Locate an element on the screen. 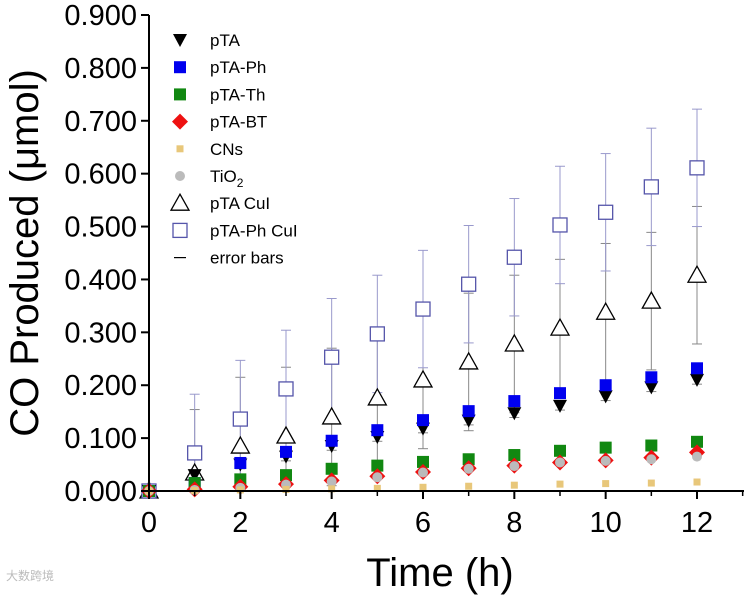  legend-label: pTA is located at coordinates (225, 40).